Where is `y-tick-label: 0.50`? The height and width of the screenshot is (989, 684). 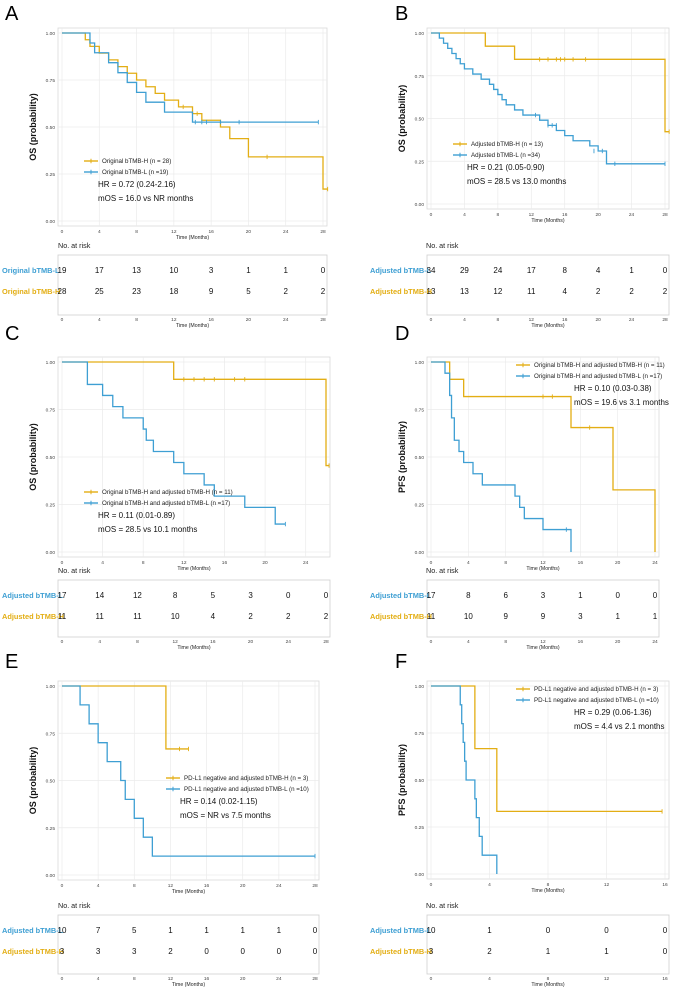 y-tick-label: 0.50 is located at coordinates (420, 458).